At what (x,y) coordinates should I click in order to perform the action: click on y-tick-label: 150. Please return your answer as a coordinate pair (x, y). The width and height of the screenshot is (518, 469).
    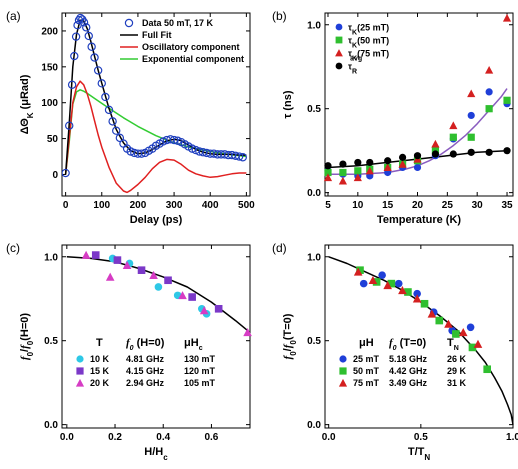
    Looking at the image, I should click on (49, 67).